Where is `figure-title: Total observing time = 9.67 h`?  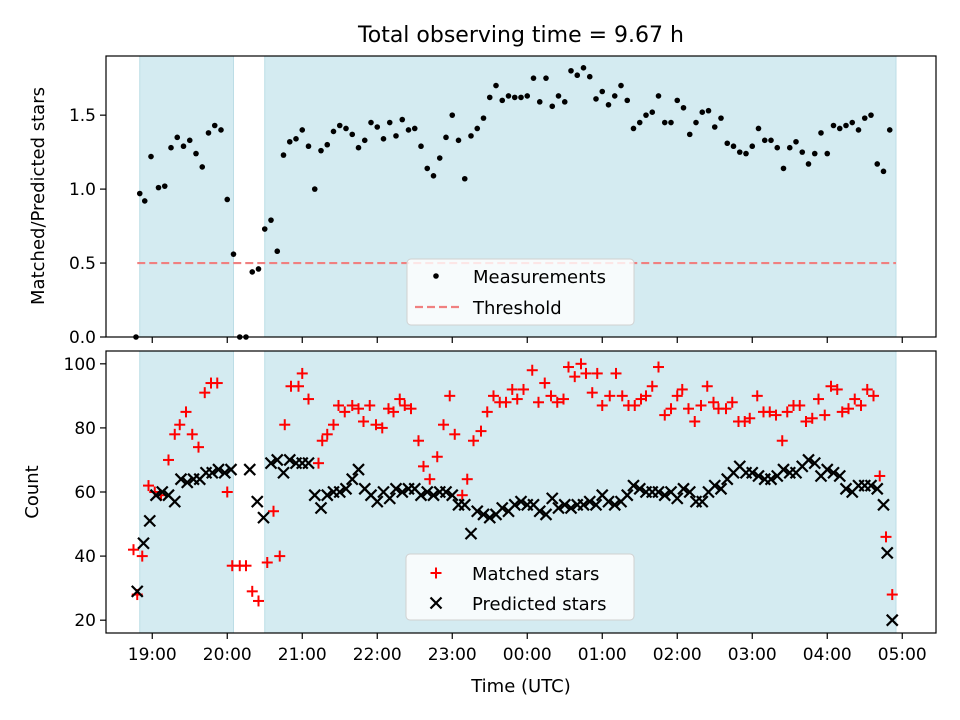 figure-title: Total observing time = 9.67 h is located at coordinates (520, 35).